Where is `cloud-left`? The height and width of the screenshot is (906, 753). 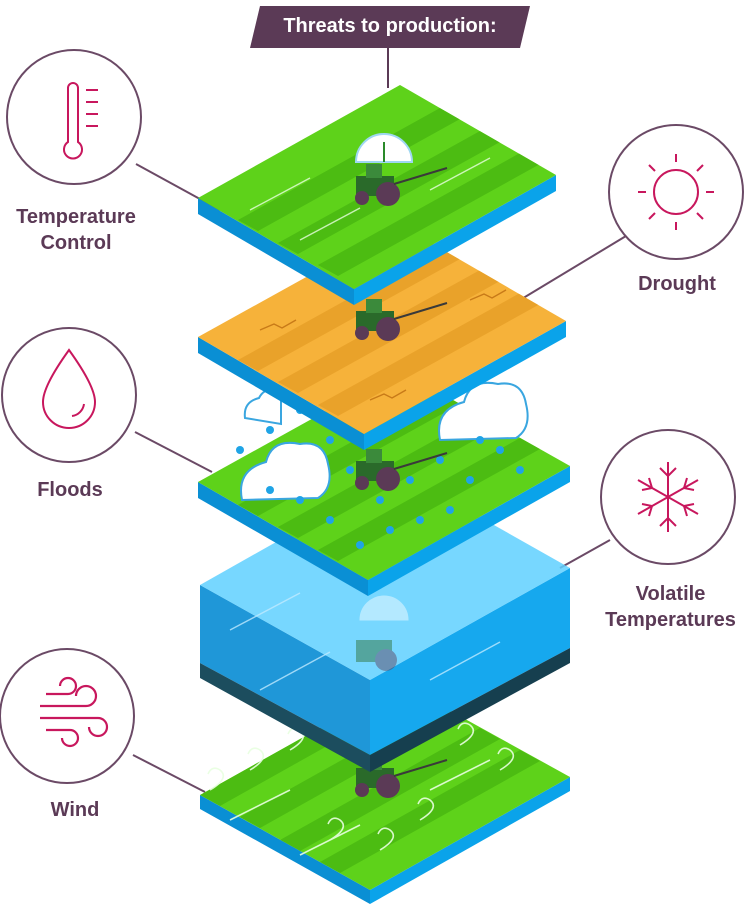
cloud-left is located at coordinates (285, 471).